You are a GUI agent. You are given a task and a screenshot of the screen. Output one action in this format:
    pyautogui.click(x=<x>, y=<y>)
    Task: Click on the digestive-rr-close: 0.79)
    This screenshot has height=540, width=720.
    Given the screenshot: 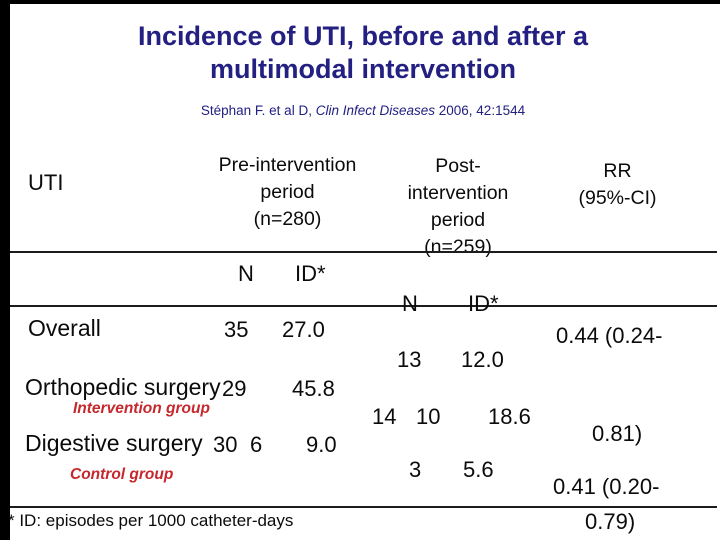 What is the action you would take?
    pyautogui.click(x=610, y=521)
    